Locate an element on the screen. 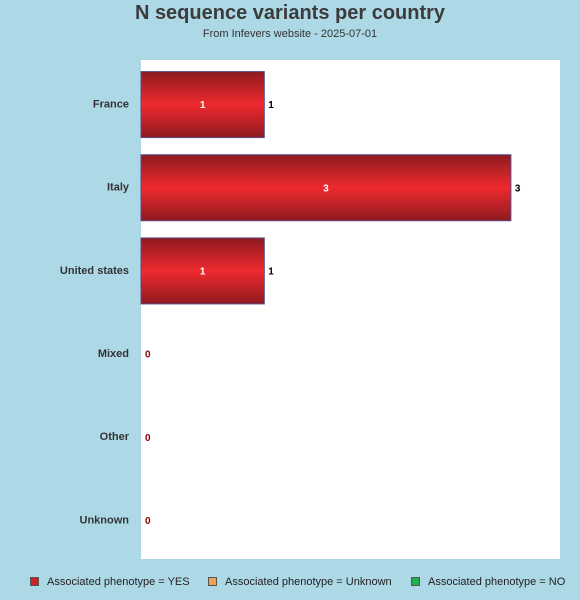 The image size is (580, 600). category-label-mixed: Mixed is located at coordinates (113, 354).